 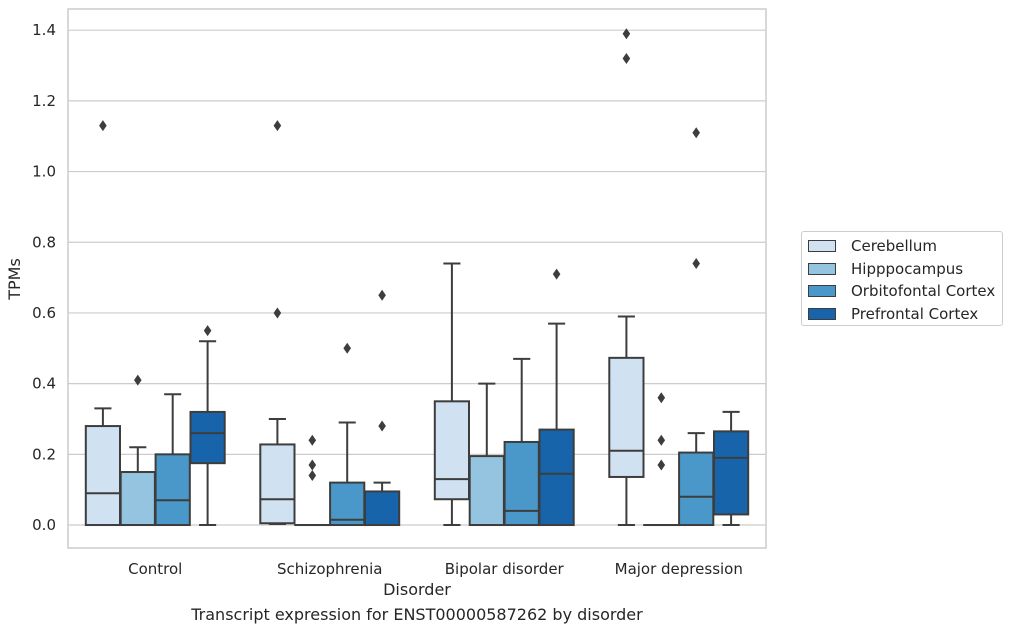 What do you see at coordinates (679, 569) in the screenshot?
I see `x-tick-label: Major depression` at bounding box center [679, 569].